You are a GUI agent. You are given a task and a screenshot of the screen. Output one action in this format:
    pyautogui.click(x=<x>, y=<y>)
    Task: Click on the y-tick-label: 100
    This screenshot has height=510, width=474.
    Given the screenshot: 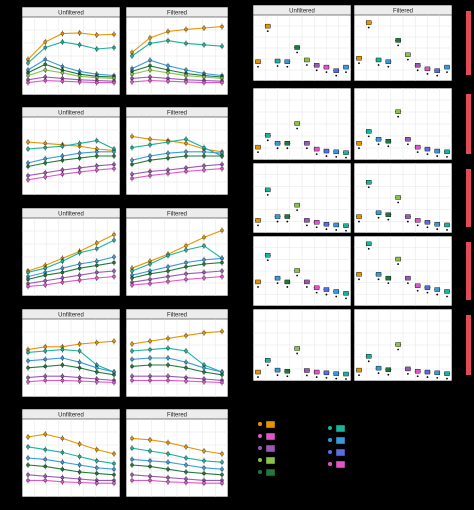 What is the action you would take?
    pyautogui.click(x=460, y=68)
    